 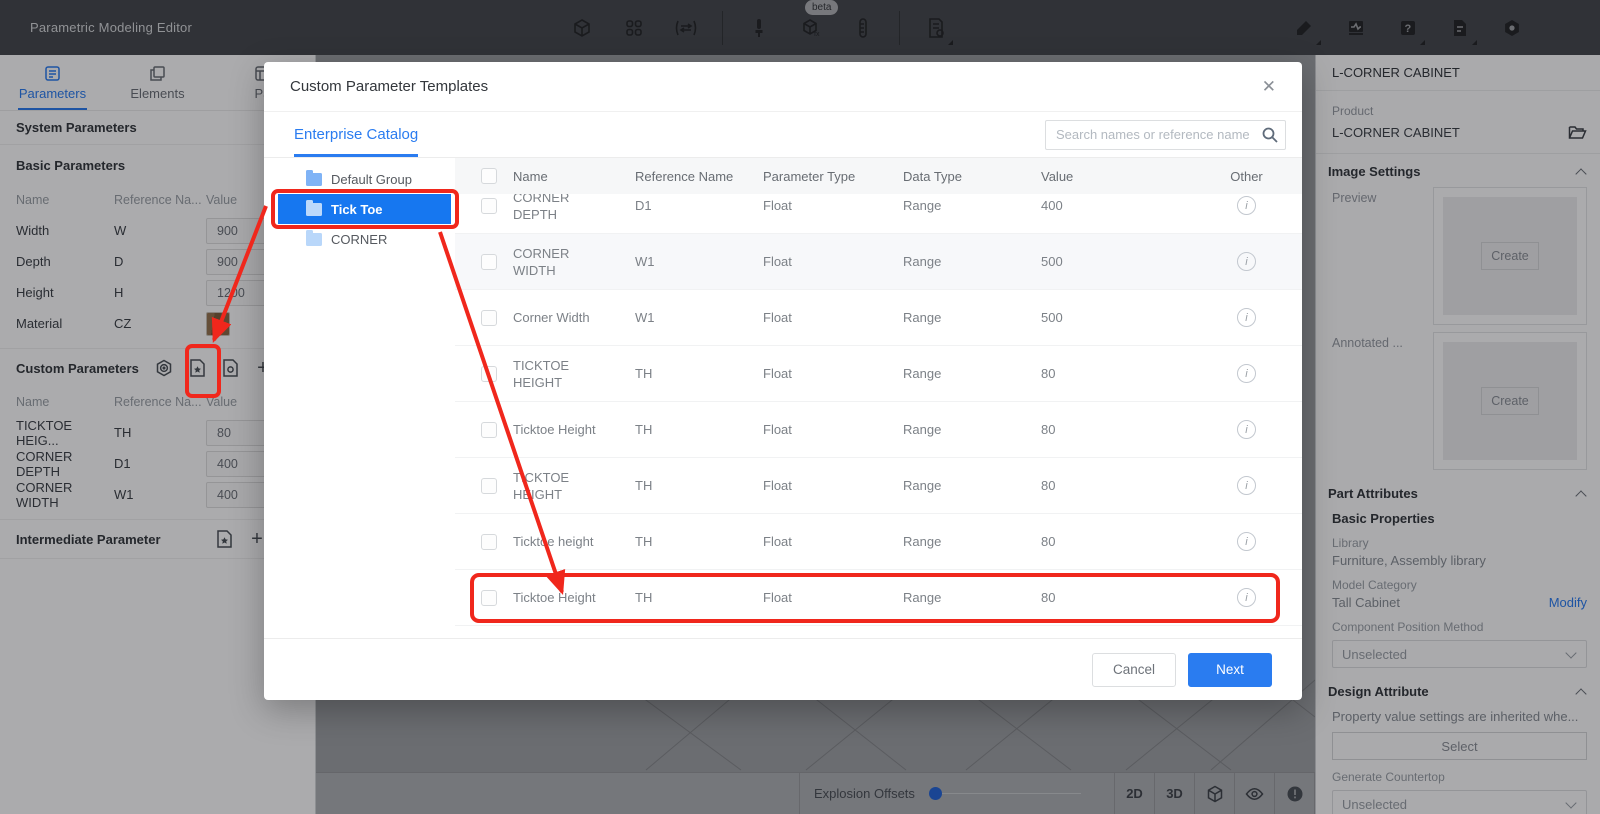 I want to click on col-value: Value, so click(x=222, y=402).